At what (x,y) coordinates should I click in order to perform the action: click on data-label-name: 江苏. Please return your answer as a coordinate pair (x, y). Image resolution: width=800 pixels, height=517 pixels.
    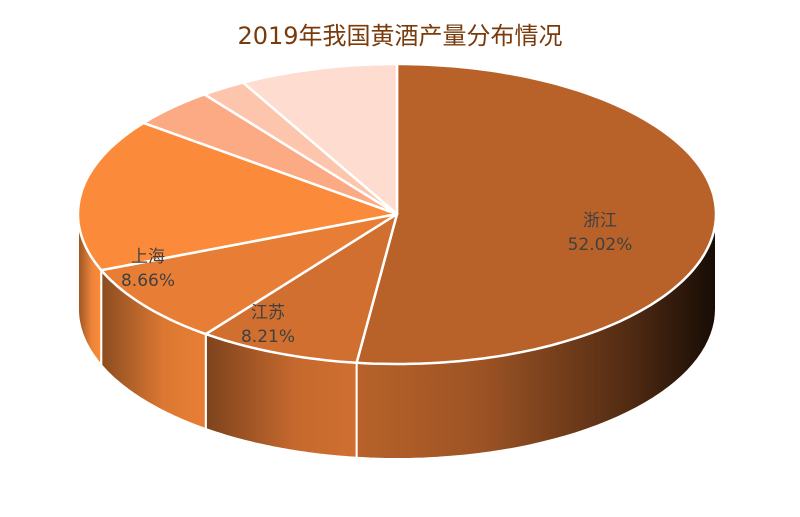
    Looking at the image, I should click on (268, 313).